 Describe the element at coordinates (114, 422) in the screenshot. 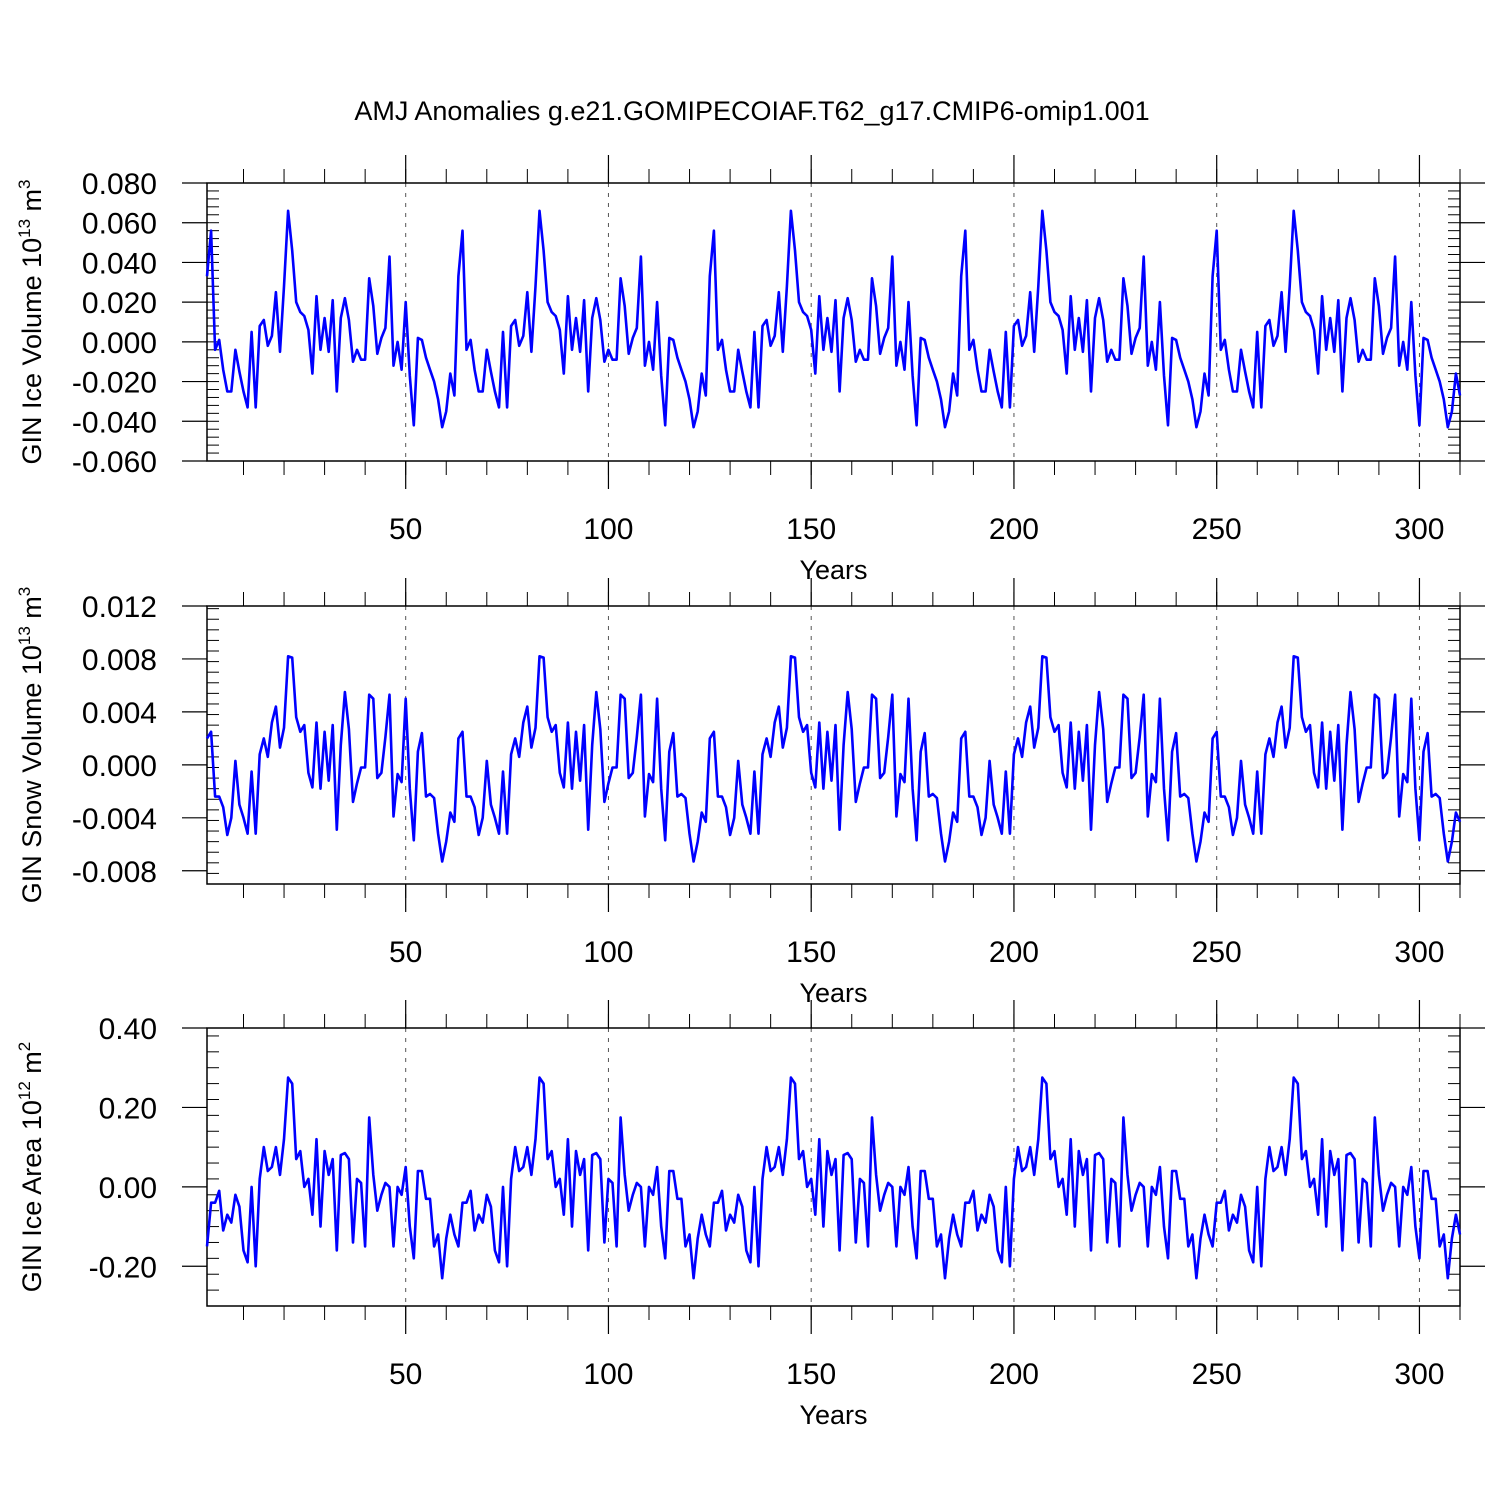

I see `y-tick-label: -0.040` at that location.